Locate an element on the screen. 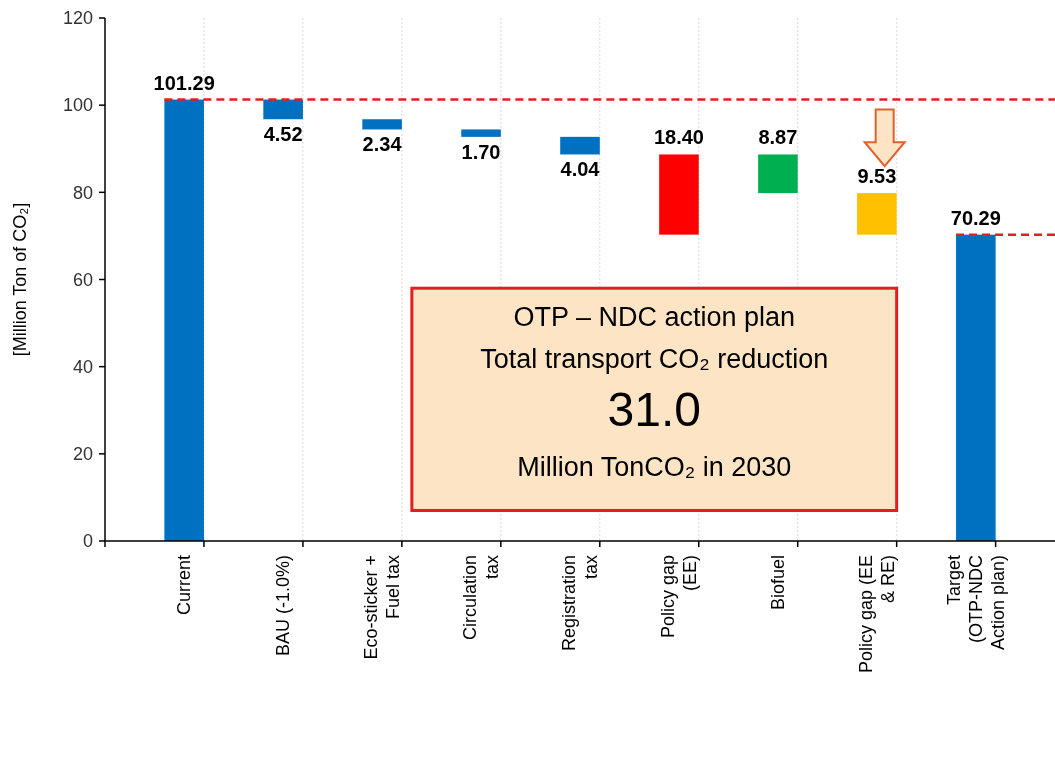 The image size is (1055, 771). data-label: 8.87 is located at coordinates (778, 137).